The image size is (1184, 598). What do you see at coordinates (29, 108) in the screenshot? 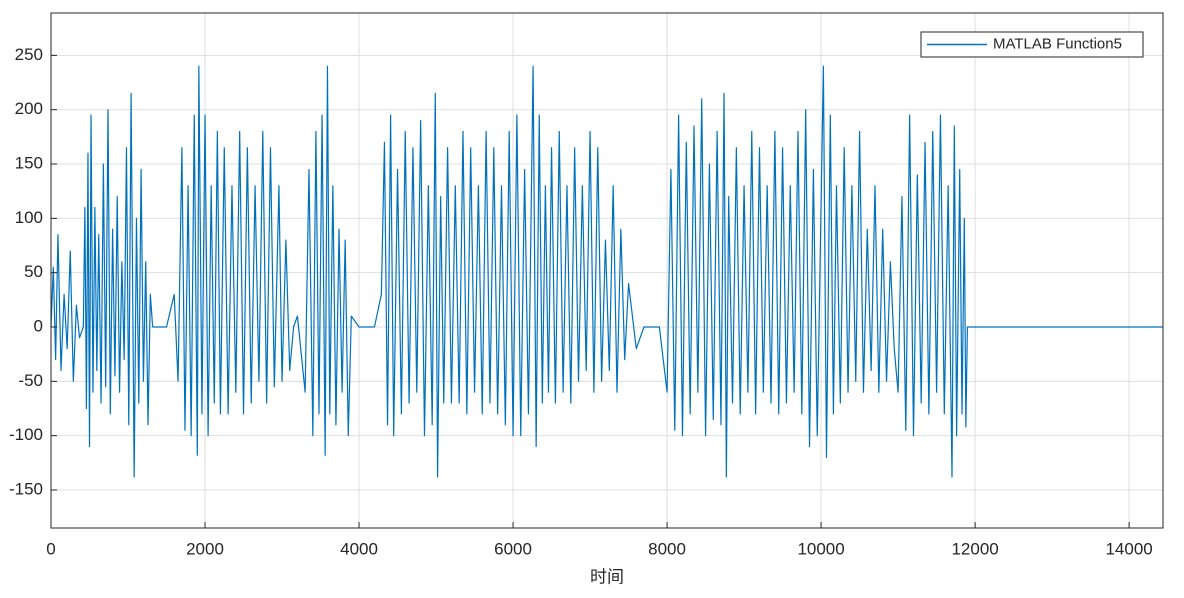
I see `y-tick-label: 200` at bounding box center [29, 108].